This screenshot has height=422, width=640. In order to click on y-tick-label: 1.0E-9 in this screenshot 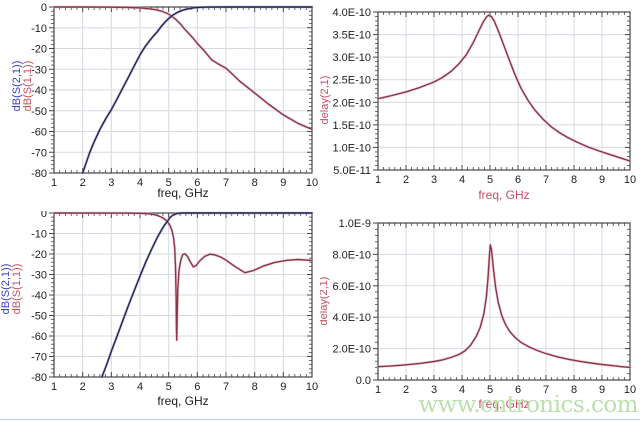, I will do `click(355, 224)`.